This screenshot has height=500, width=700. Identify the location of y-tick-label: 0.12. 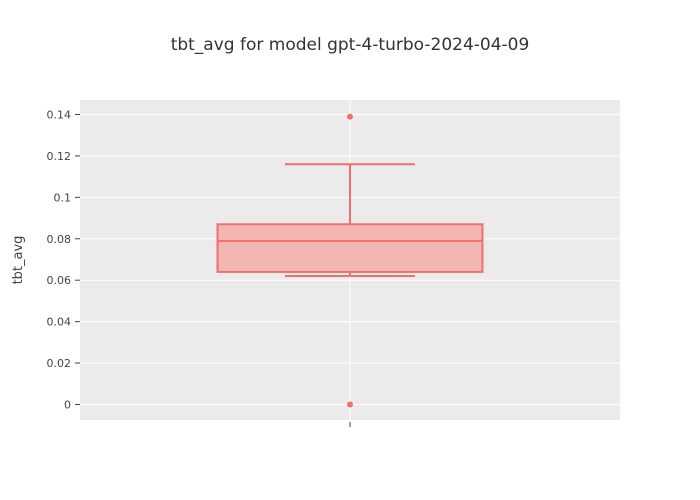
(59, 156).